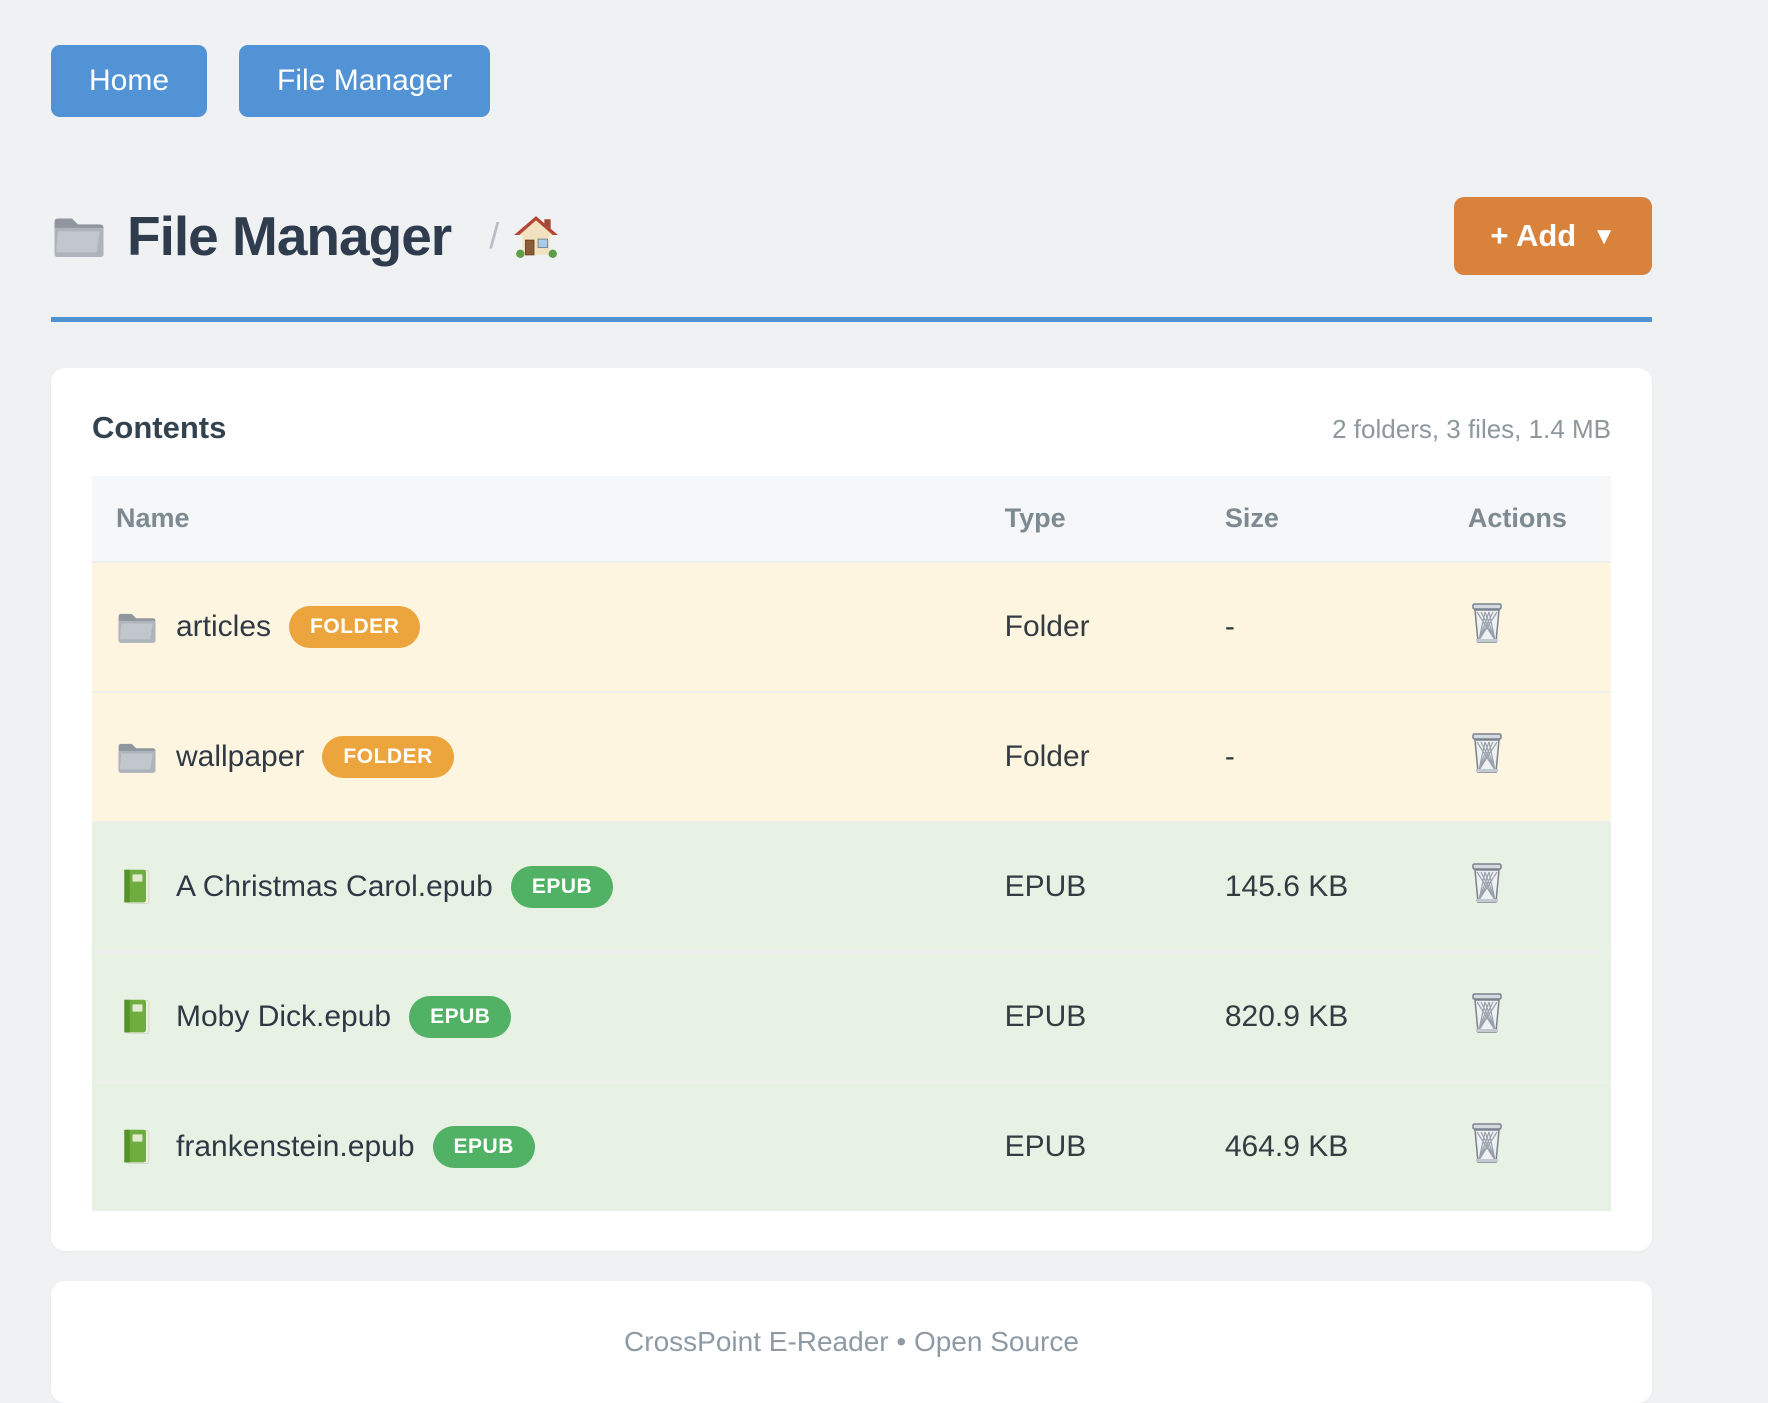 The image size is (1768, 1403). I want to click on contents-heading: Contents, so click(159, 427).